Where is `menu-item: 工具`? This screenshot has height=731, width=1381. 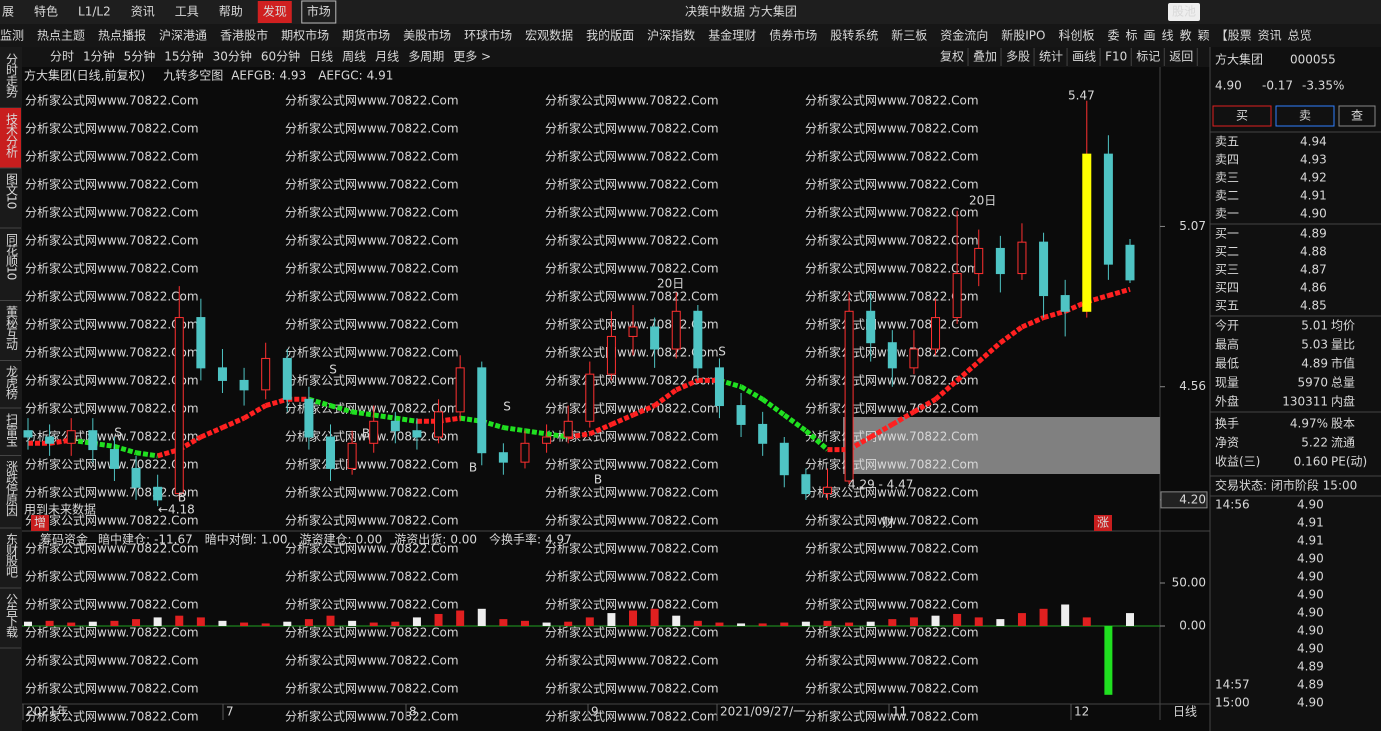 menu-item: 工具 is located at coordinates (187, 12).